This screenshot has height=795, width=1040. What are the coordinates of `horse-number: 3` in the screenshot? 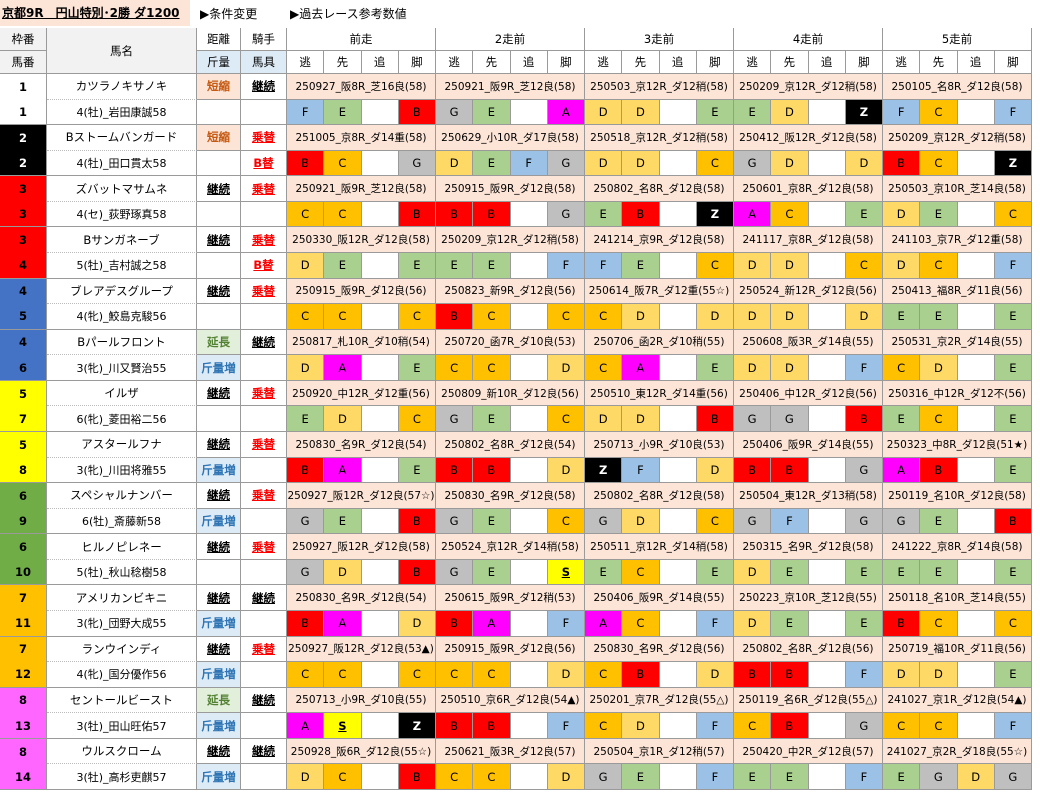 It's located at (23, 214).